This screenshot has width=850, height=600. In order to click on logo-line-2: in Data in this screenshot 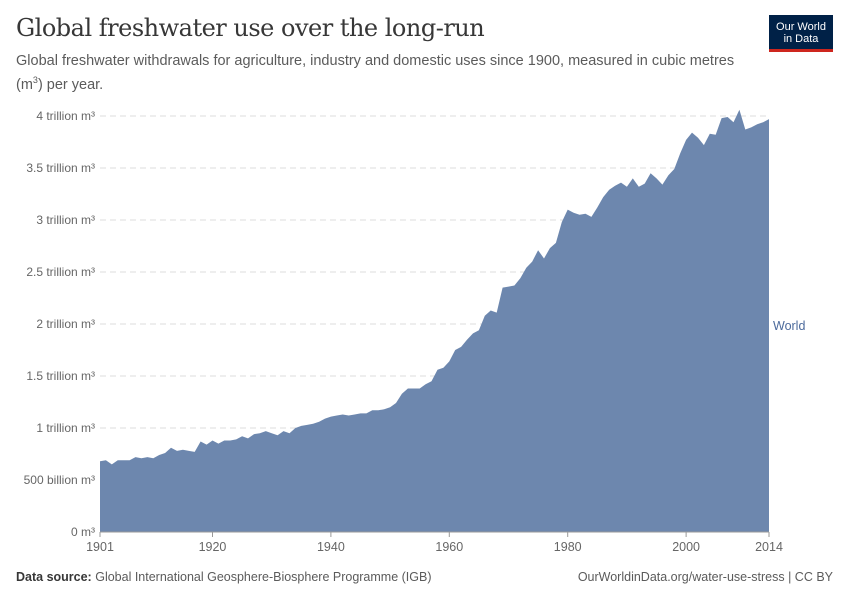, I will do `click(801, 39)`.